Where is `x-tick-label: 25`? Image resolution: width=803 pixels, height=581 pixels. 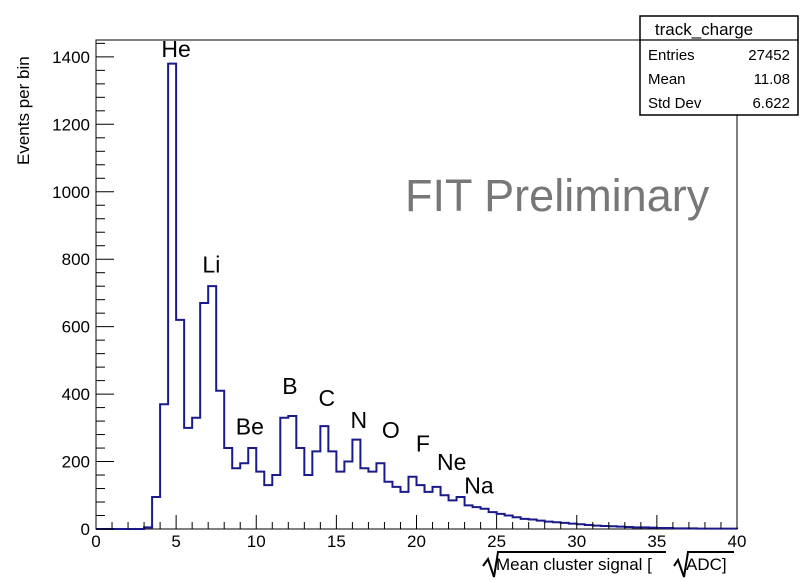 x-tick-label: 25 is located at coordinates (496, 541).